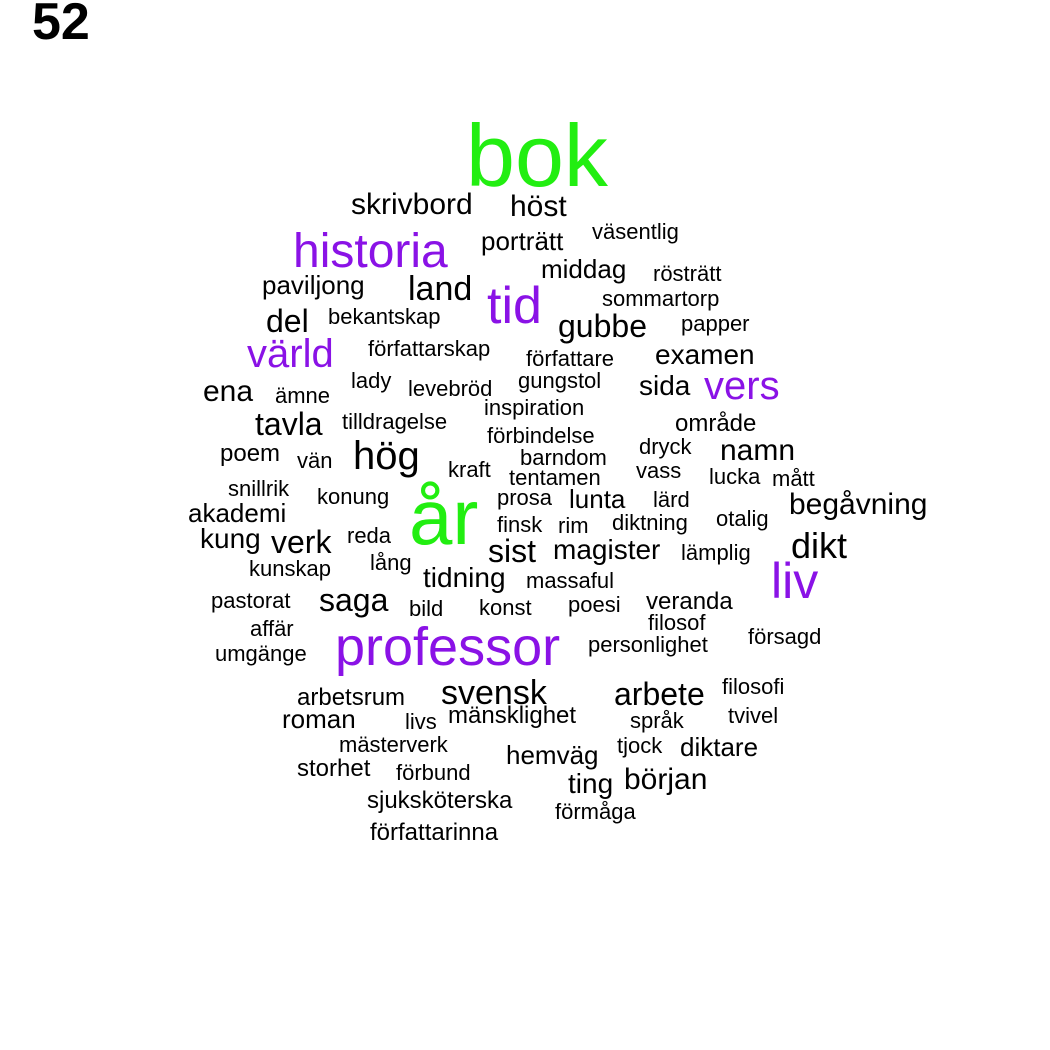 The image size is (1050, 1050). What do you see at coordinates (607, 549) in the screenshot?
I see `word-magister: magister` at bounding box center [607, 549].